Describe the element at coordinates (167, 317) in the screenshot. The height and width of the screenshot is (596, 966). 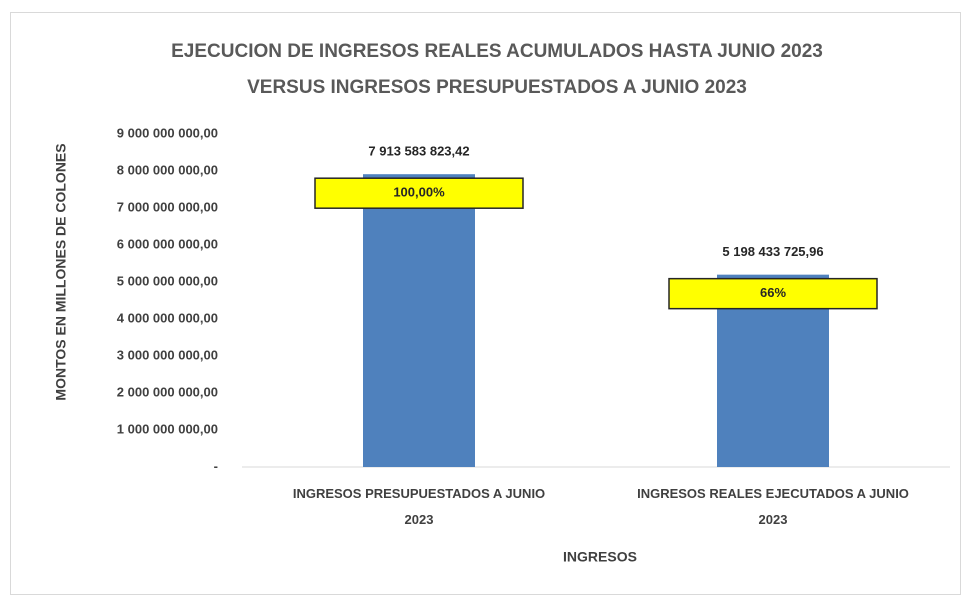
I see `y-tick-label: 4 000 000 000,00` at that location.